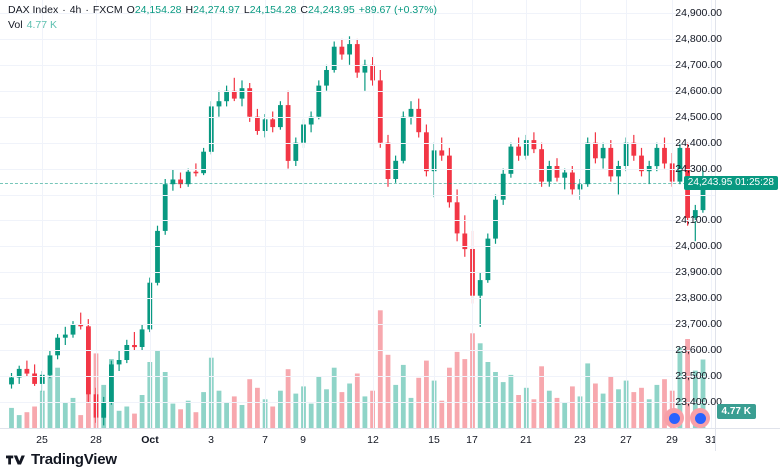 The width and height of the screenshot is (780, 470). I want to click on price-axis-tick: 23,800.00, so click(698, 298).